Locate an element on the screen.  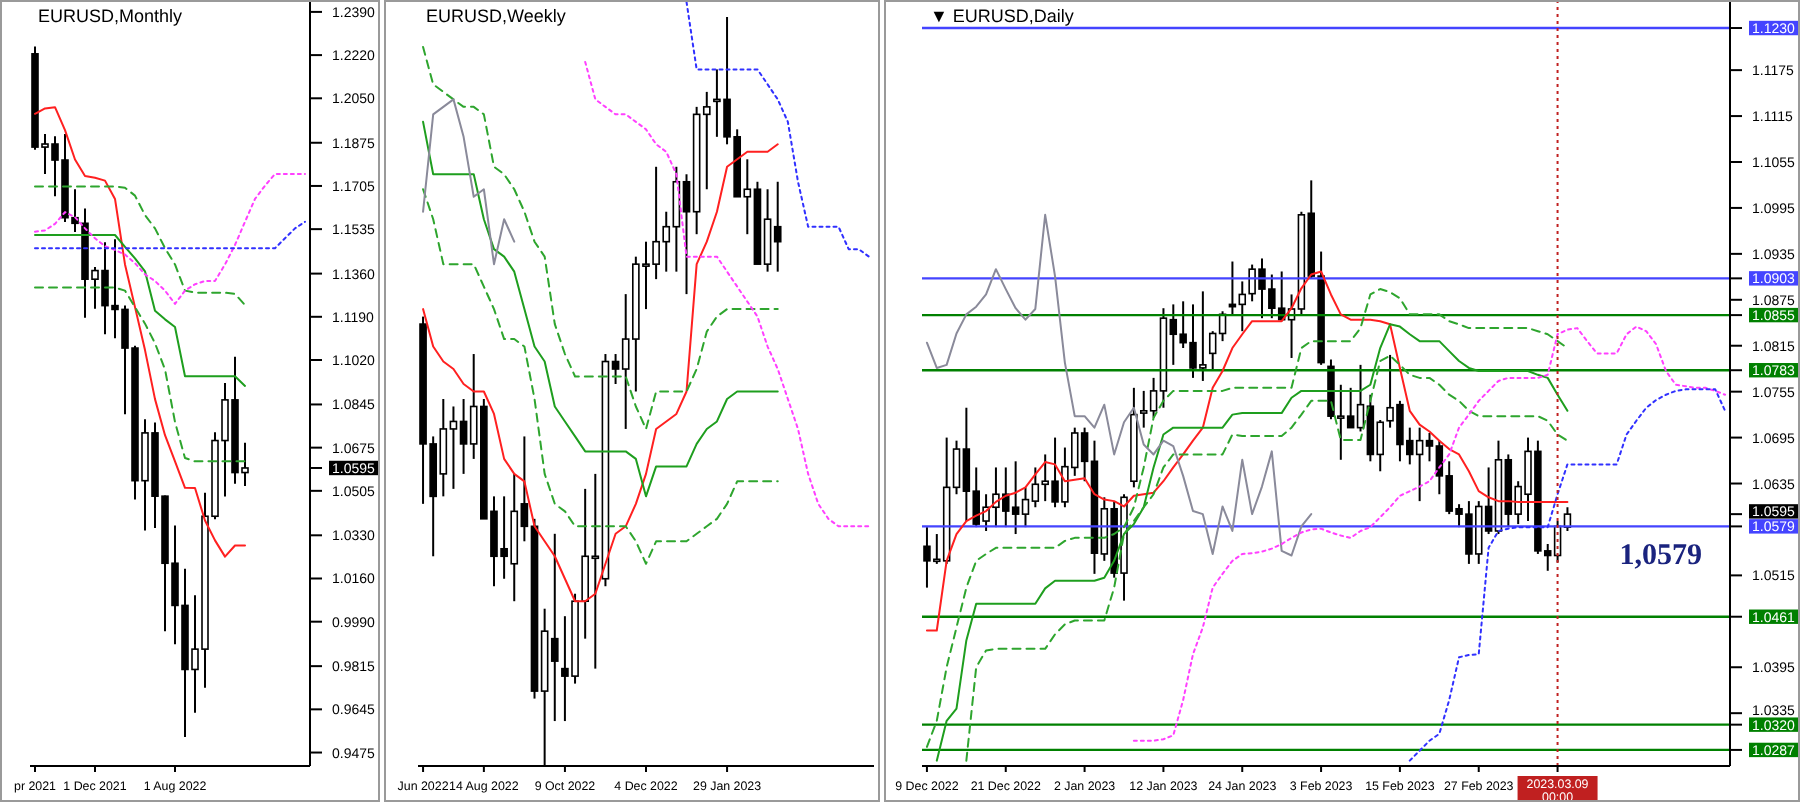
ref-line-label: 1,0579 is located at coordinates (1660, 556).